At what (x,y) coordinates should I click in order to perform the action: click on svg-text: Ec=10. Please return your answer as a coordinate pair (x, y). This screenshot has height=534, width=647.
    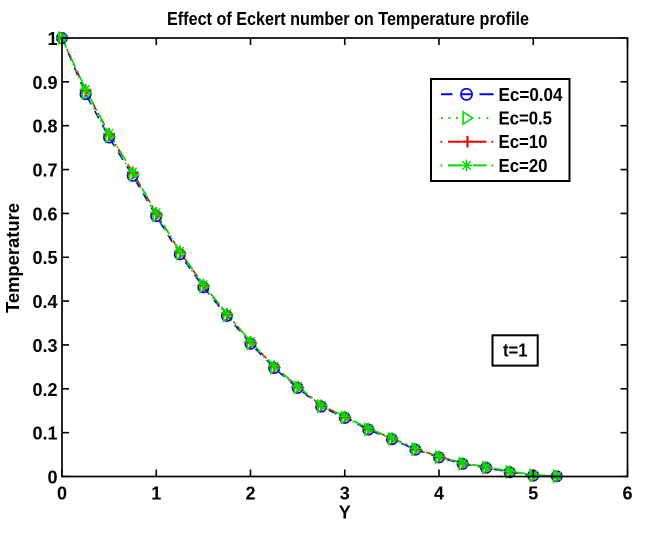
    Looking at the image, I should click on (523, 142).